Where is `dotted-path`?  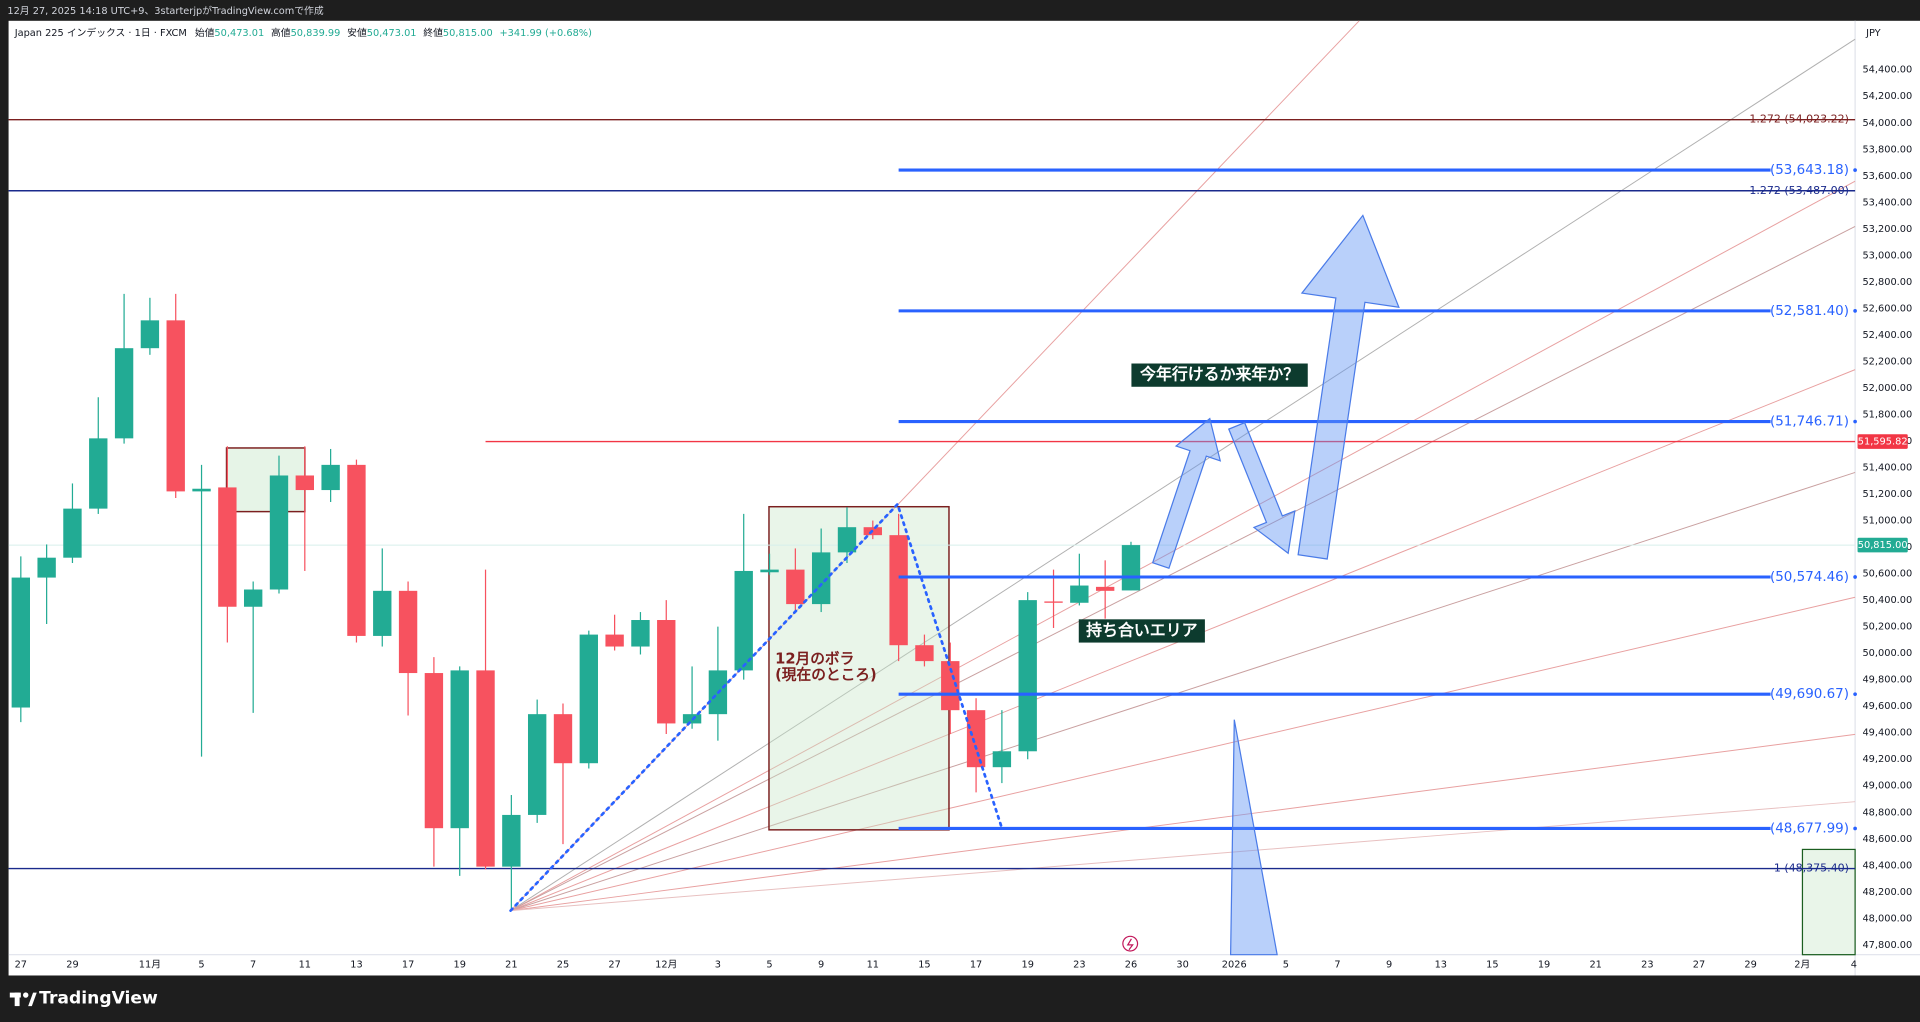 dotted-path is located at coordinates (756, 706).